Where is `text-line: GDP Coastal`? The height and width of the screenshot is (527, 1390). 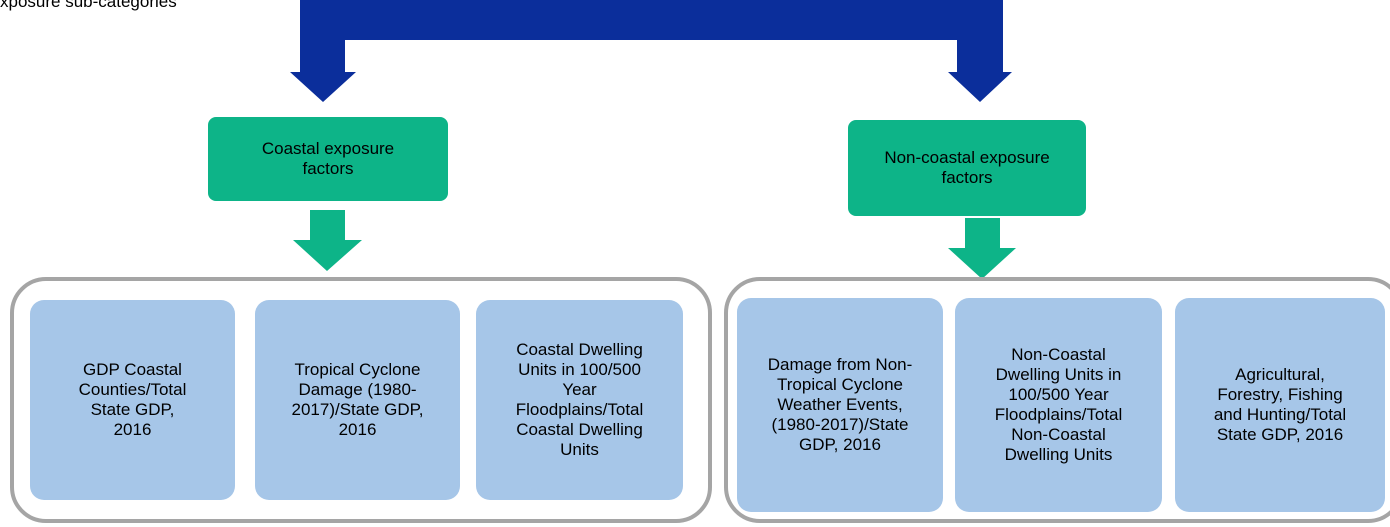
text-line: GDP Coastal is located at coordinates (132, 369).